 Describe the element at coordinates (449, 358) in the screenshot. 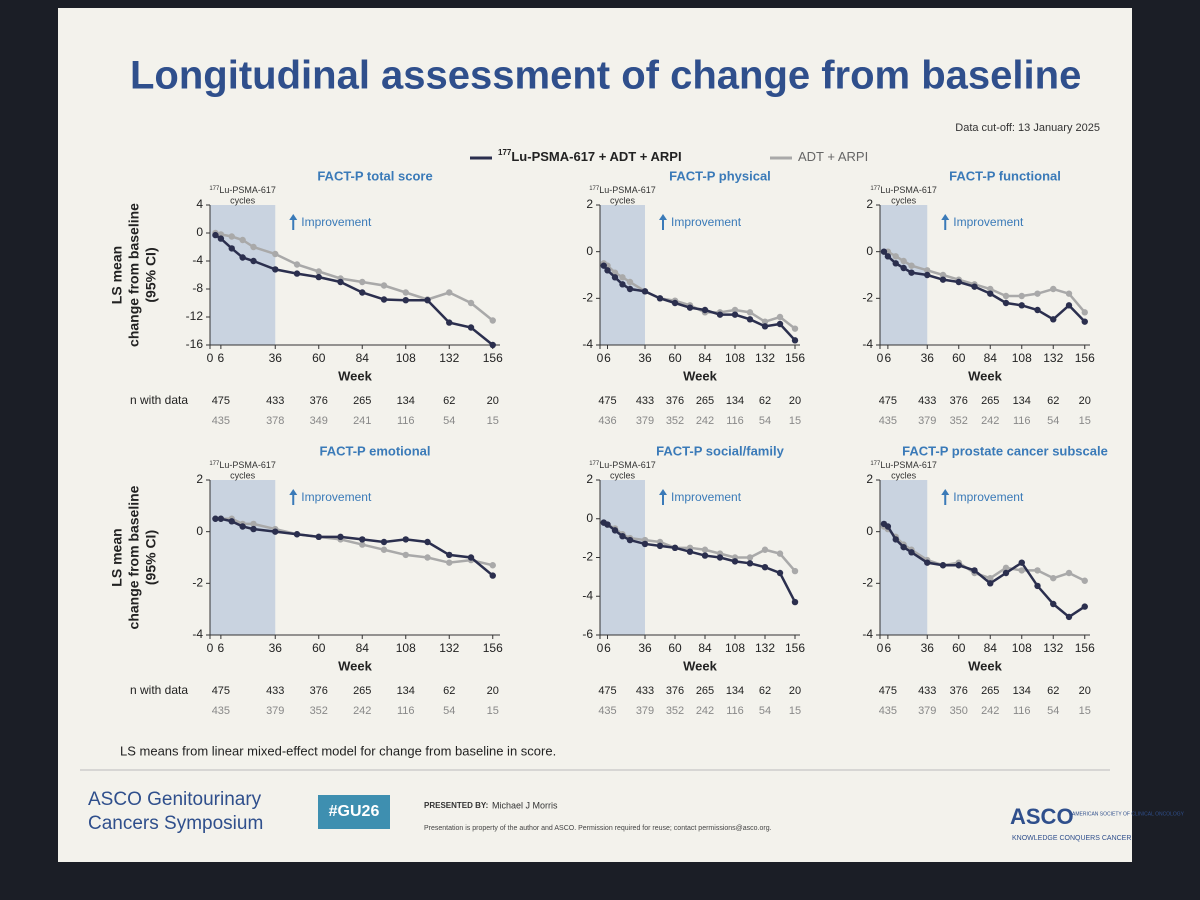

I see `x-tick-label: 132` at that location.